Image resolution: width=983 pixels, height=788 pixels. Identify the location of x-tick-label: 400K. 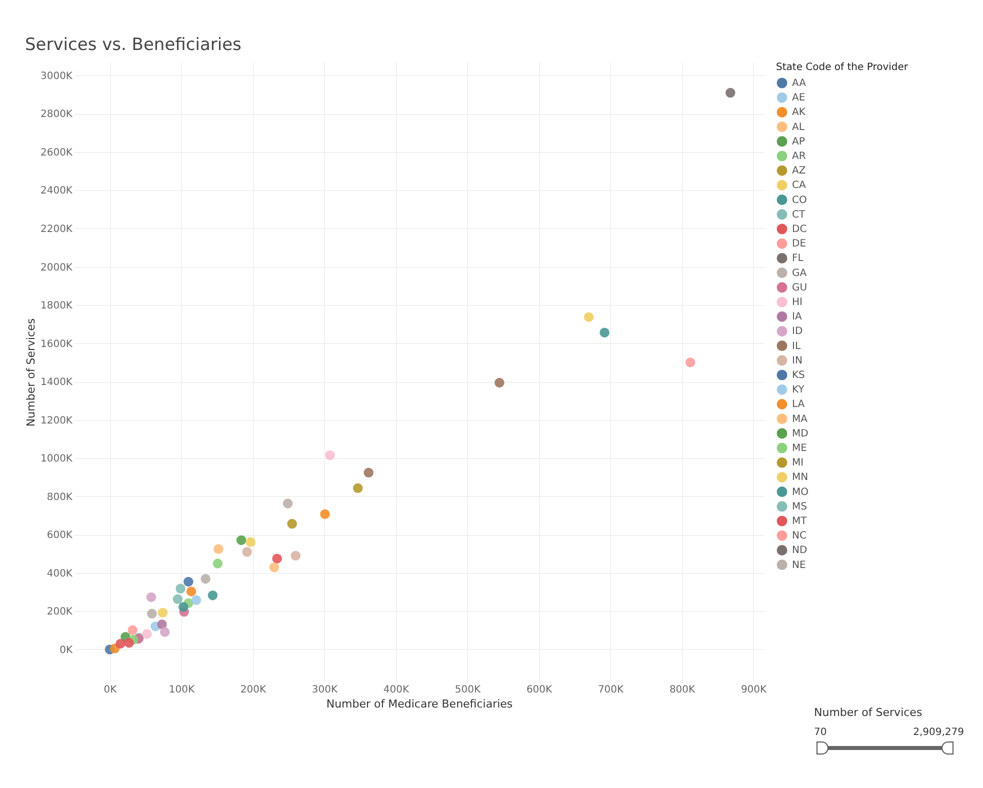
(396, 690).